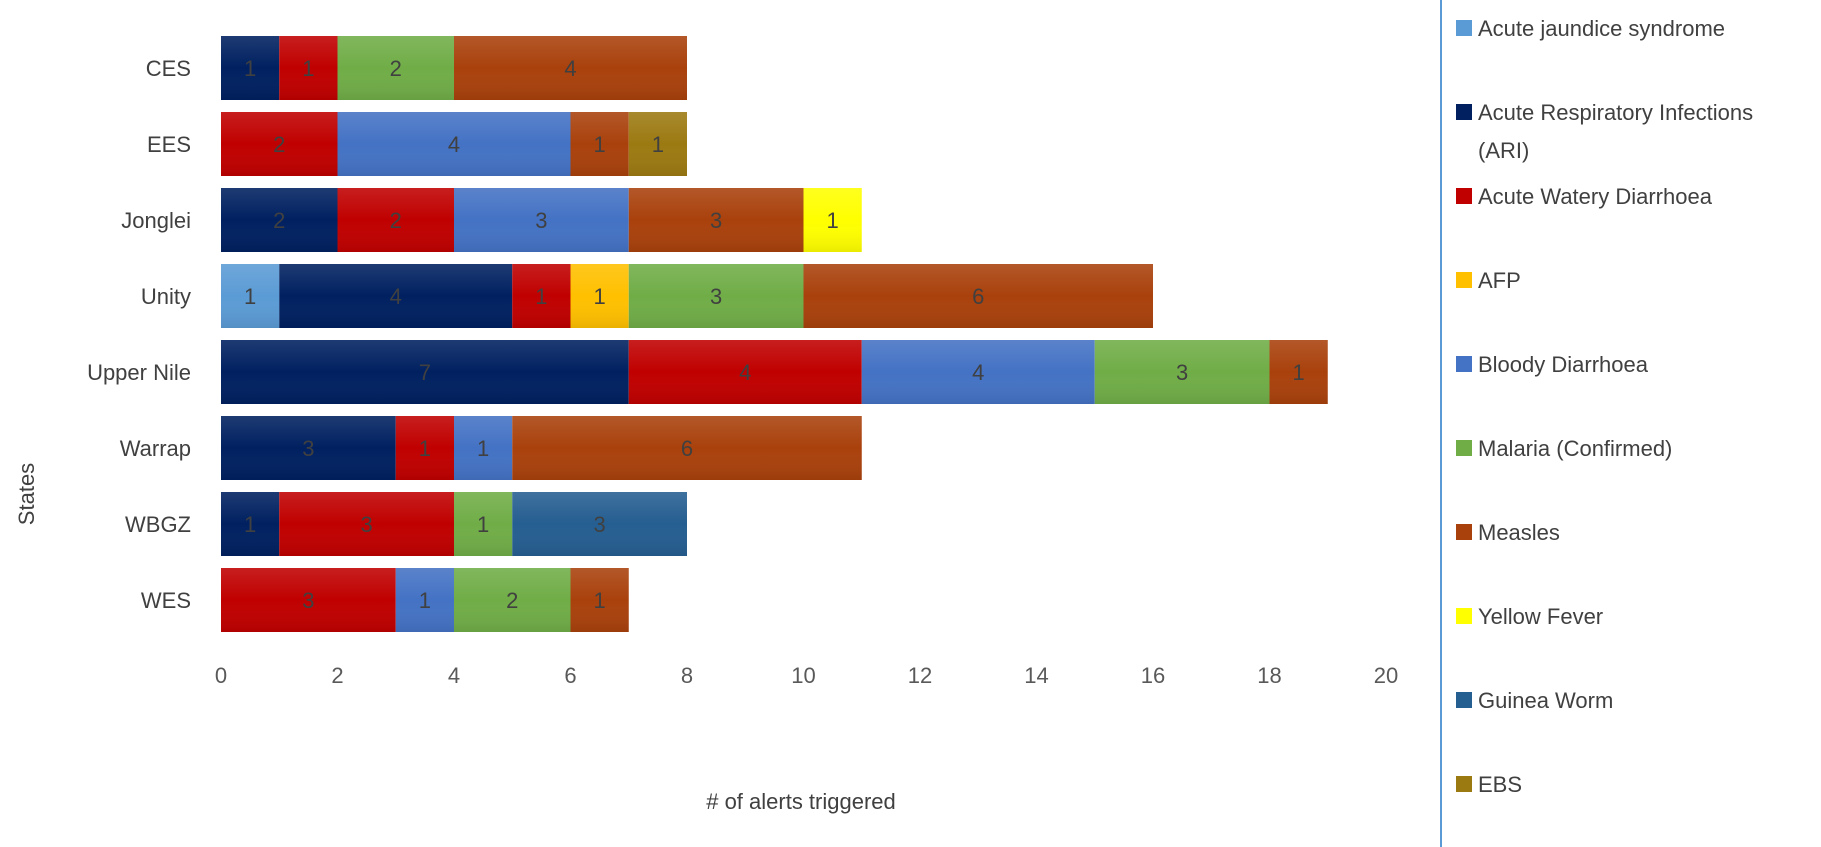 The height and width of the screenshot is (847, 1821). I want to click on x-tick-label: 6, so click(570, 675).